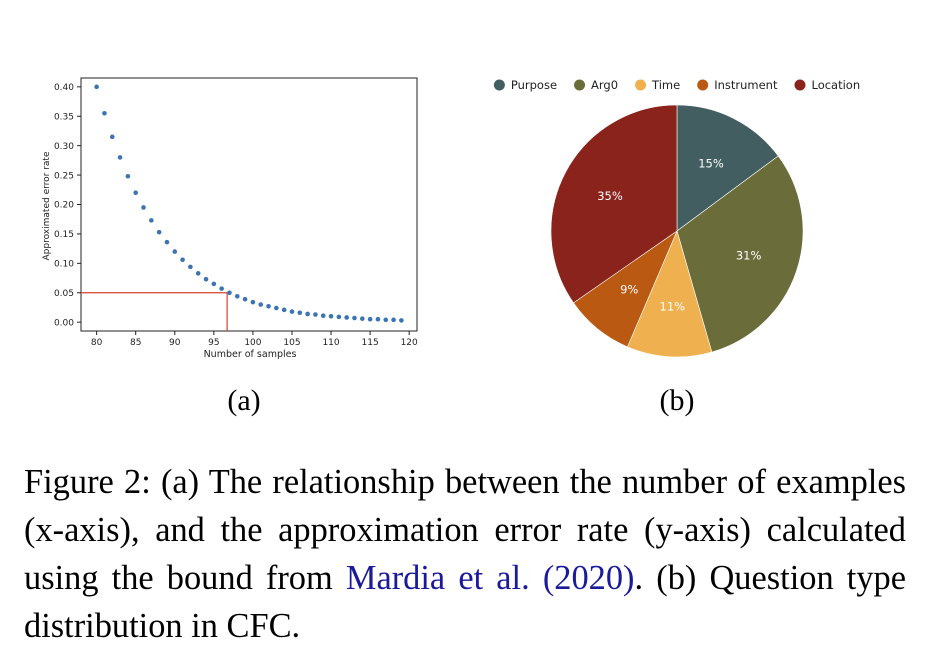 This screenshot has height=671, width=937. I want to click on pie-slice-location, so click(614, 204).